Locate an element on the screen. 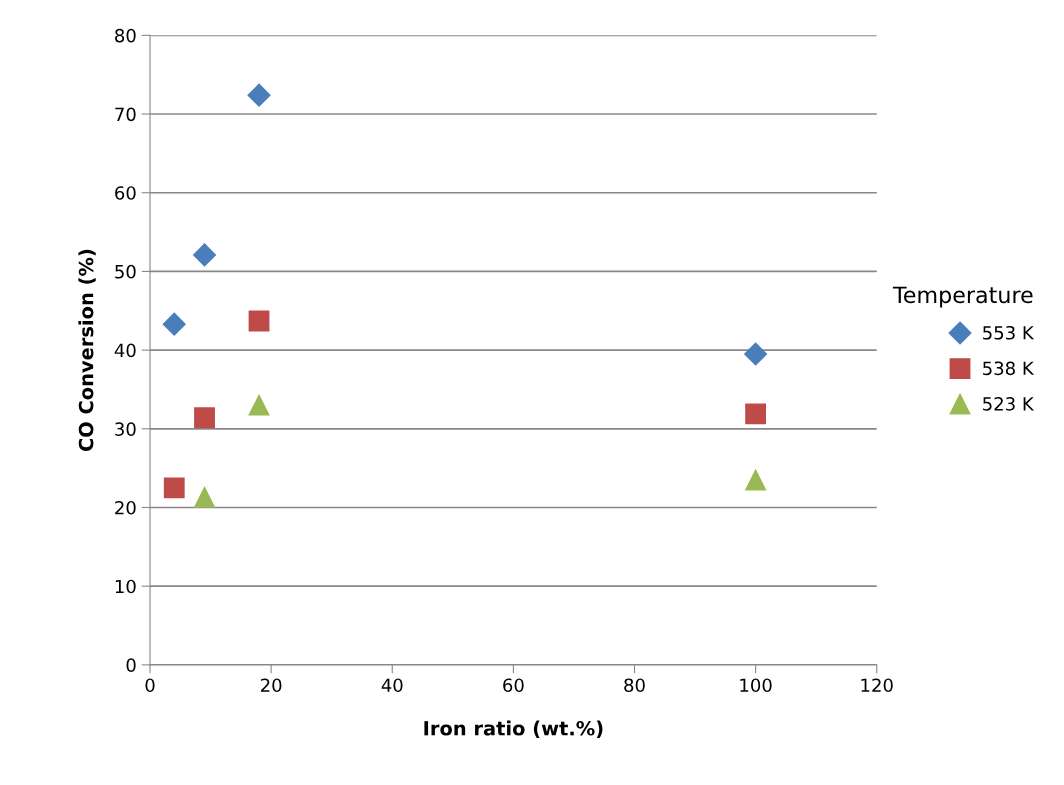 The height and width of the screenshot is (785, 1064). y-tick-label: 30 is located at coordinates (125, 429).